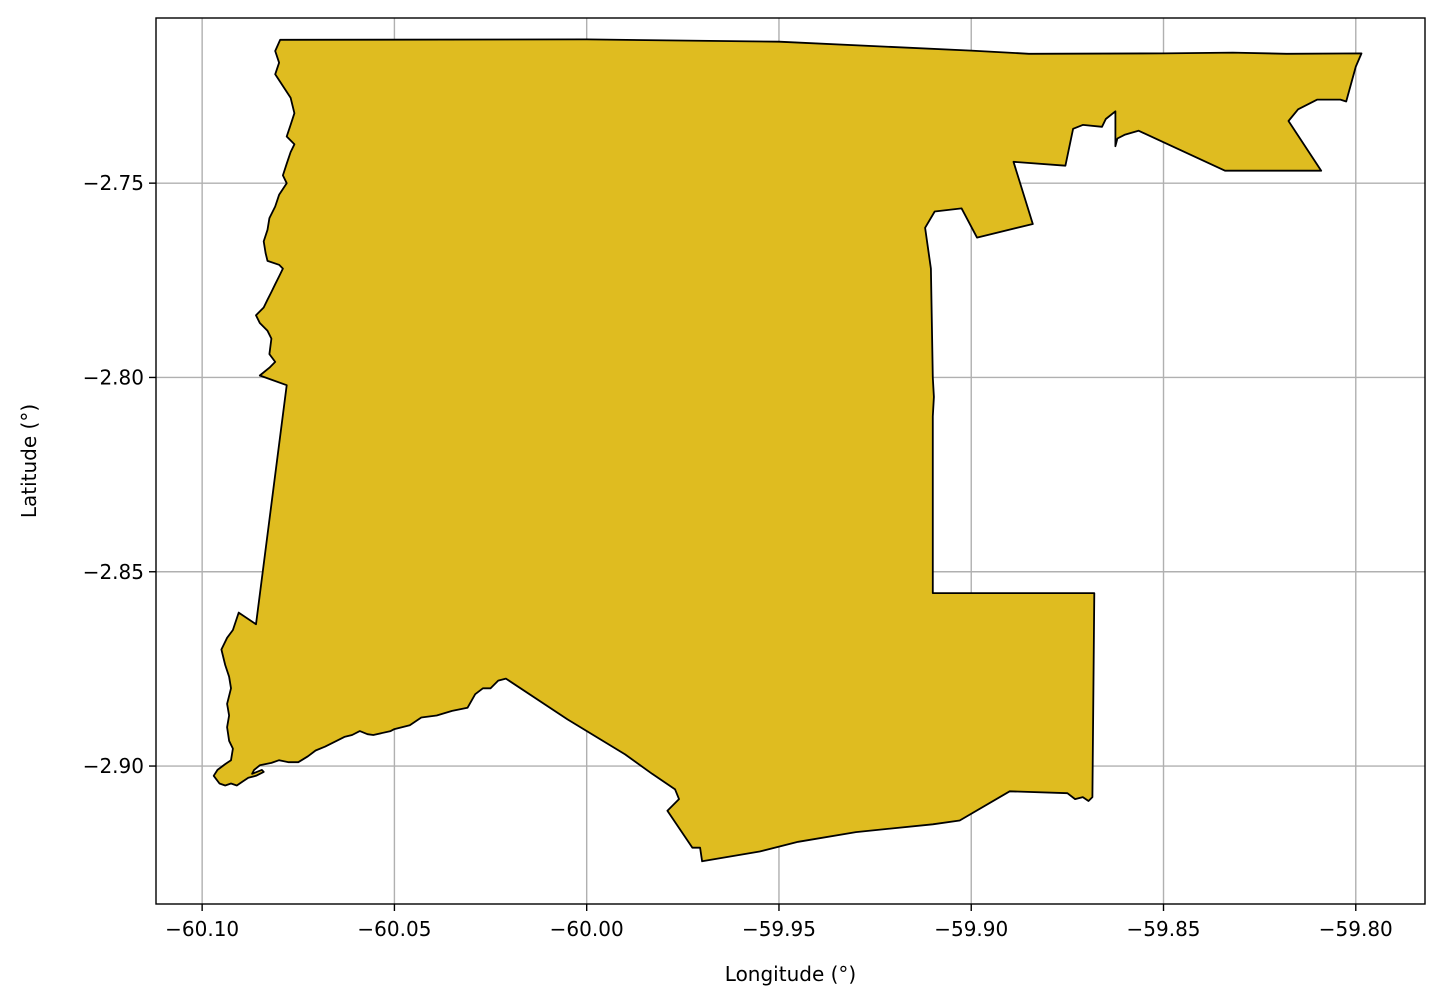  What do you see at coordinates (113, 572) in the screenshot?
I see `y-tick-label: −2.85` at bounding box center [113, 572].